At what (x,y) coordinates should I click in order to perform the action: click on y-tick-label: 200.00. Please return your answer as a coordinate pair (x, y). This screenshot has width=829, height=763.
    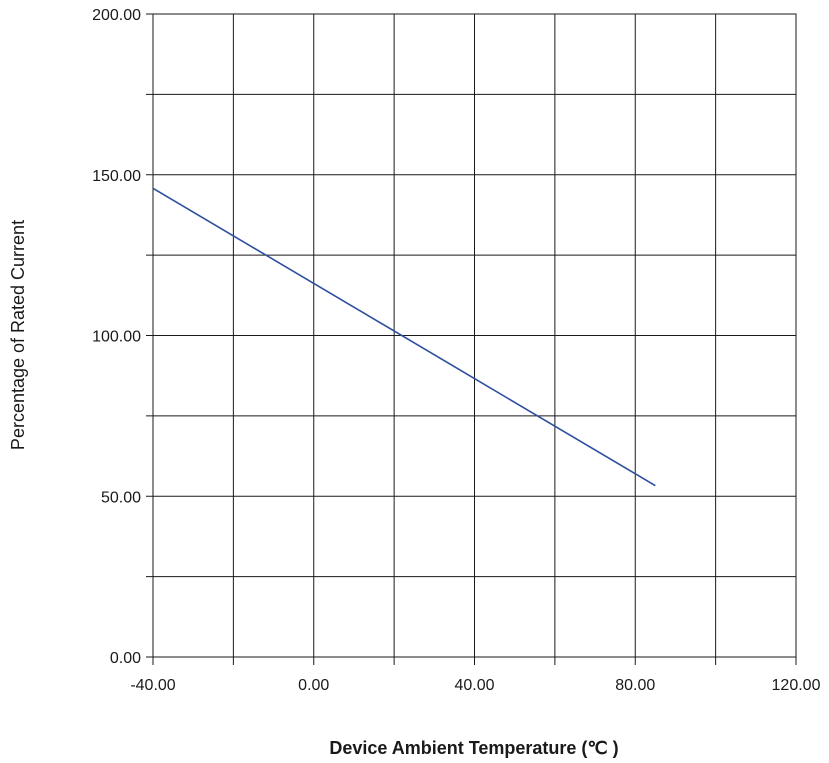
    Looking at the image, I should click on (116, 15).